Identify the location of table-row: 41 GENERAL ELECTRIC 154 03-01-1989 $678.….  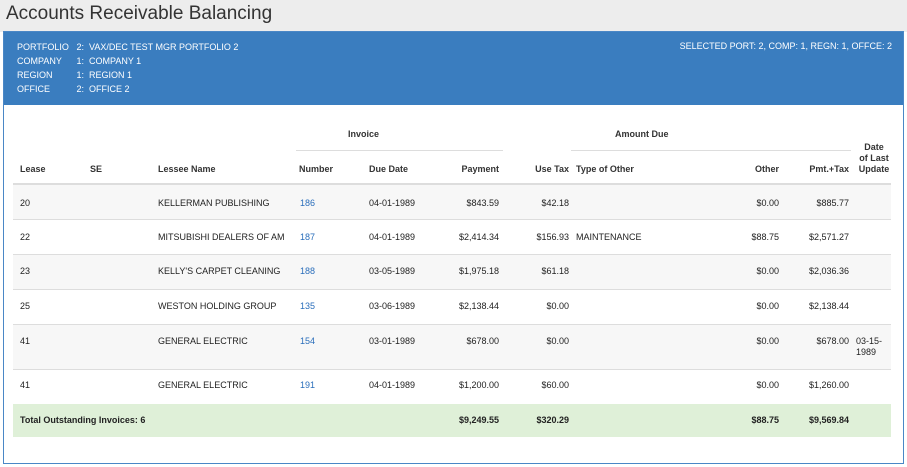
(452, 347).